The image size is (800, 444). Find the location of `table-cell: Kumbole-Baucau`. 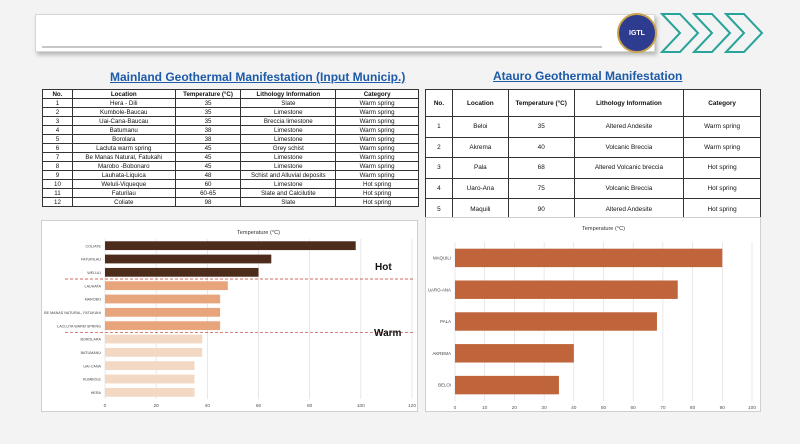

table-cell: Kumbole-Baucau is located at coordinates (123, 112).